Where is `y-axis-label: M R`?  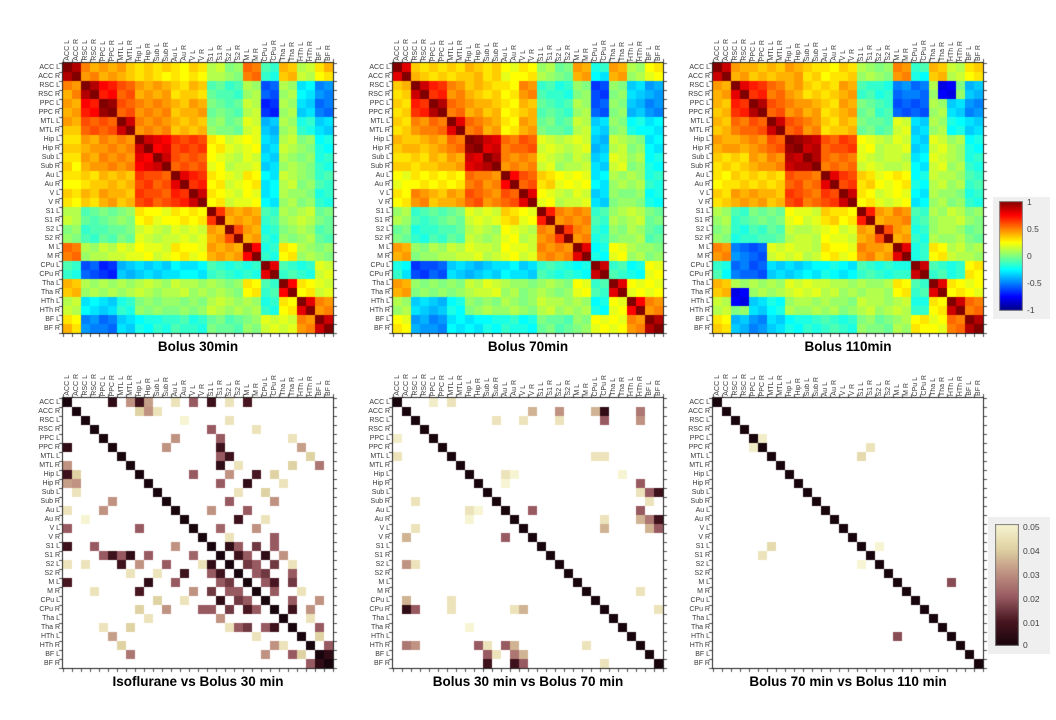 y-axis-label: M R is located at coordinates (53, 591).